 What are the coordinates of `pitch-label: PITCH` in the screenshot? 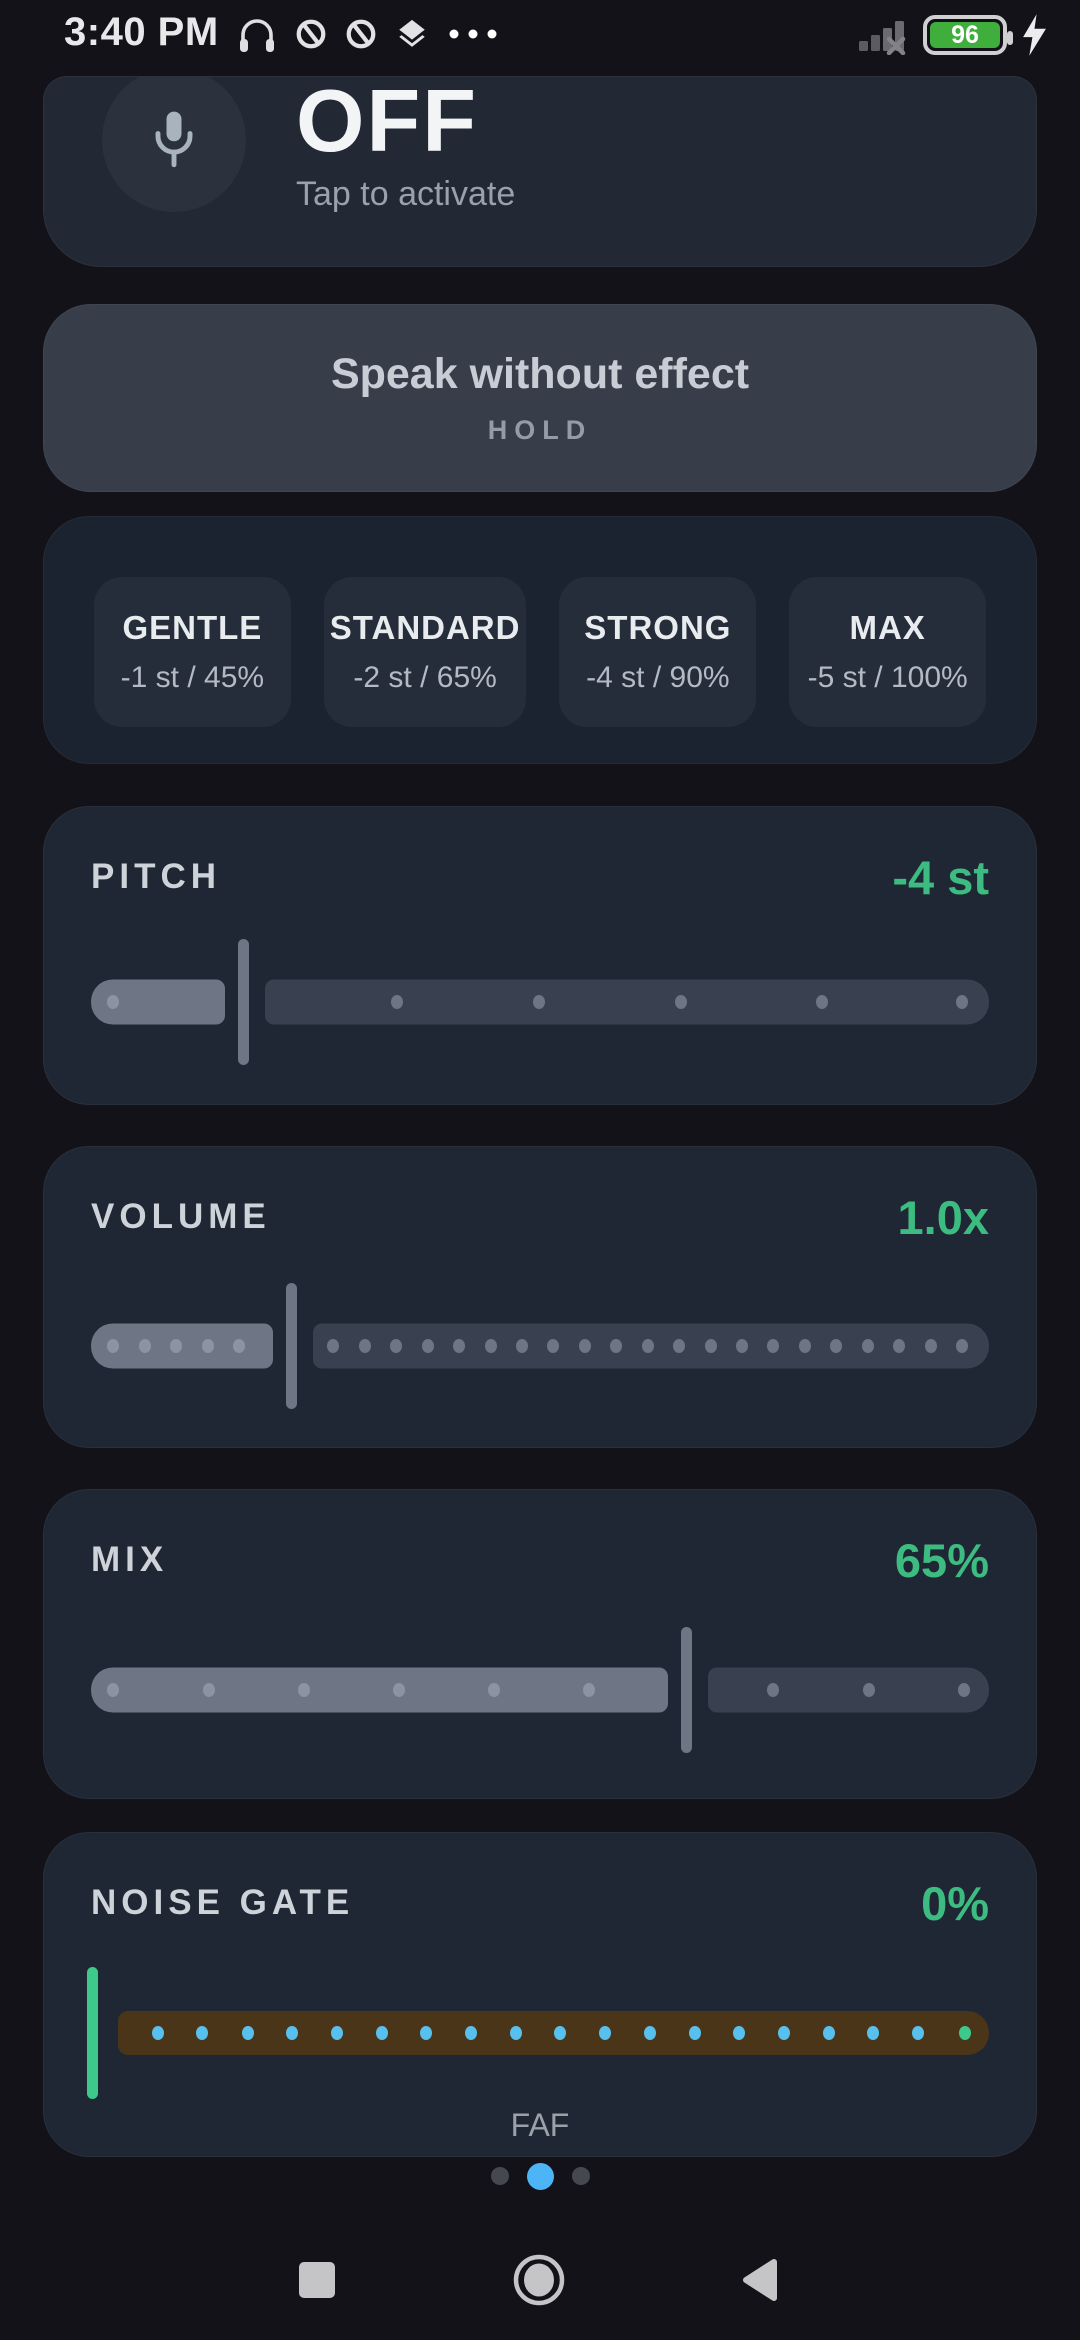 It's located at (156, 876).